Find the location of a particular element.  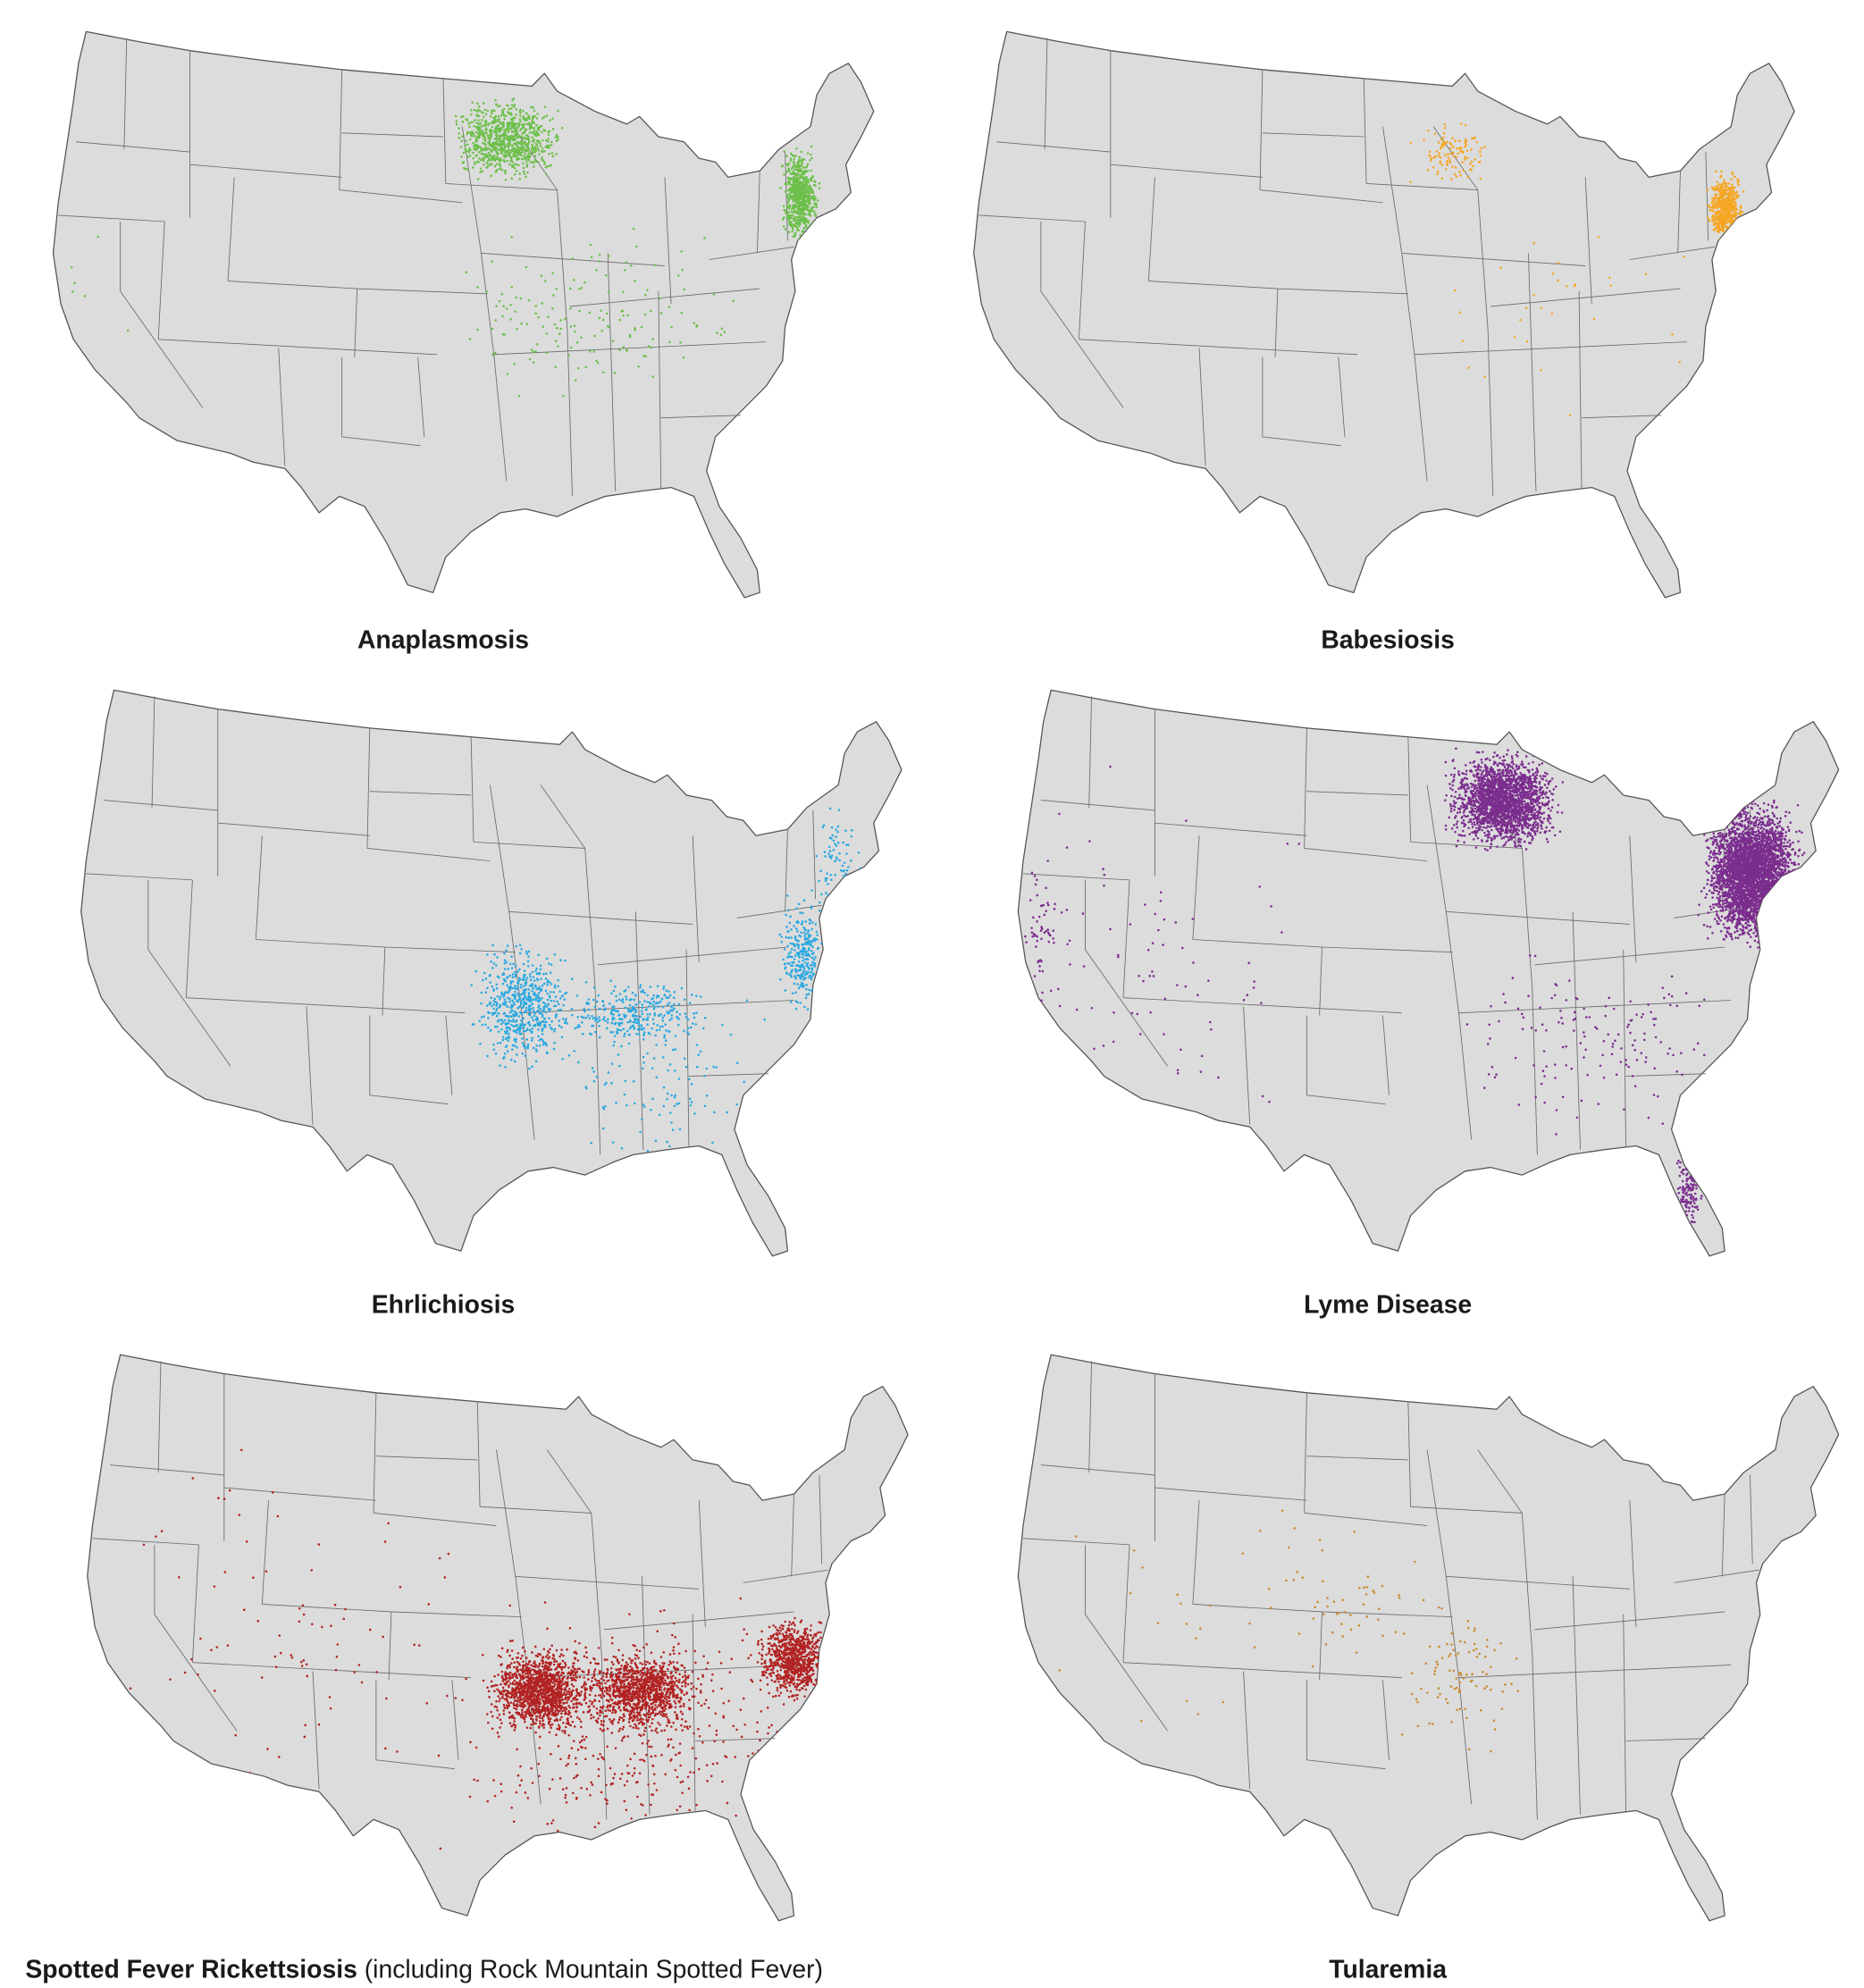

caption-subtitle: (including Rock Mountain Spotted Fever) is located at coordinates (594, 1970).